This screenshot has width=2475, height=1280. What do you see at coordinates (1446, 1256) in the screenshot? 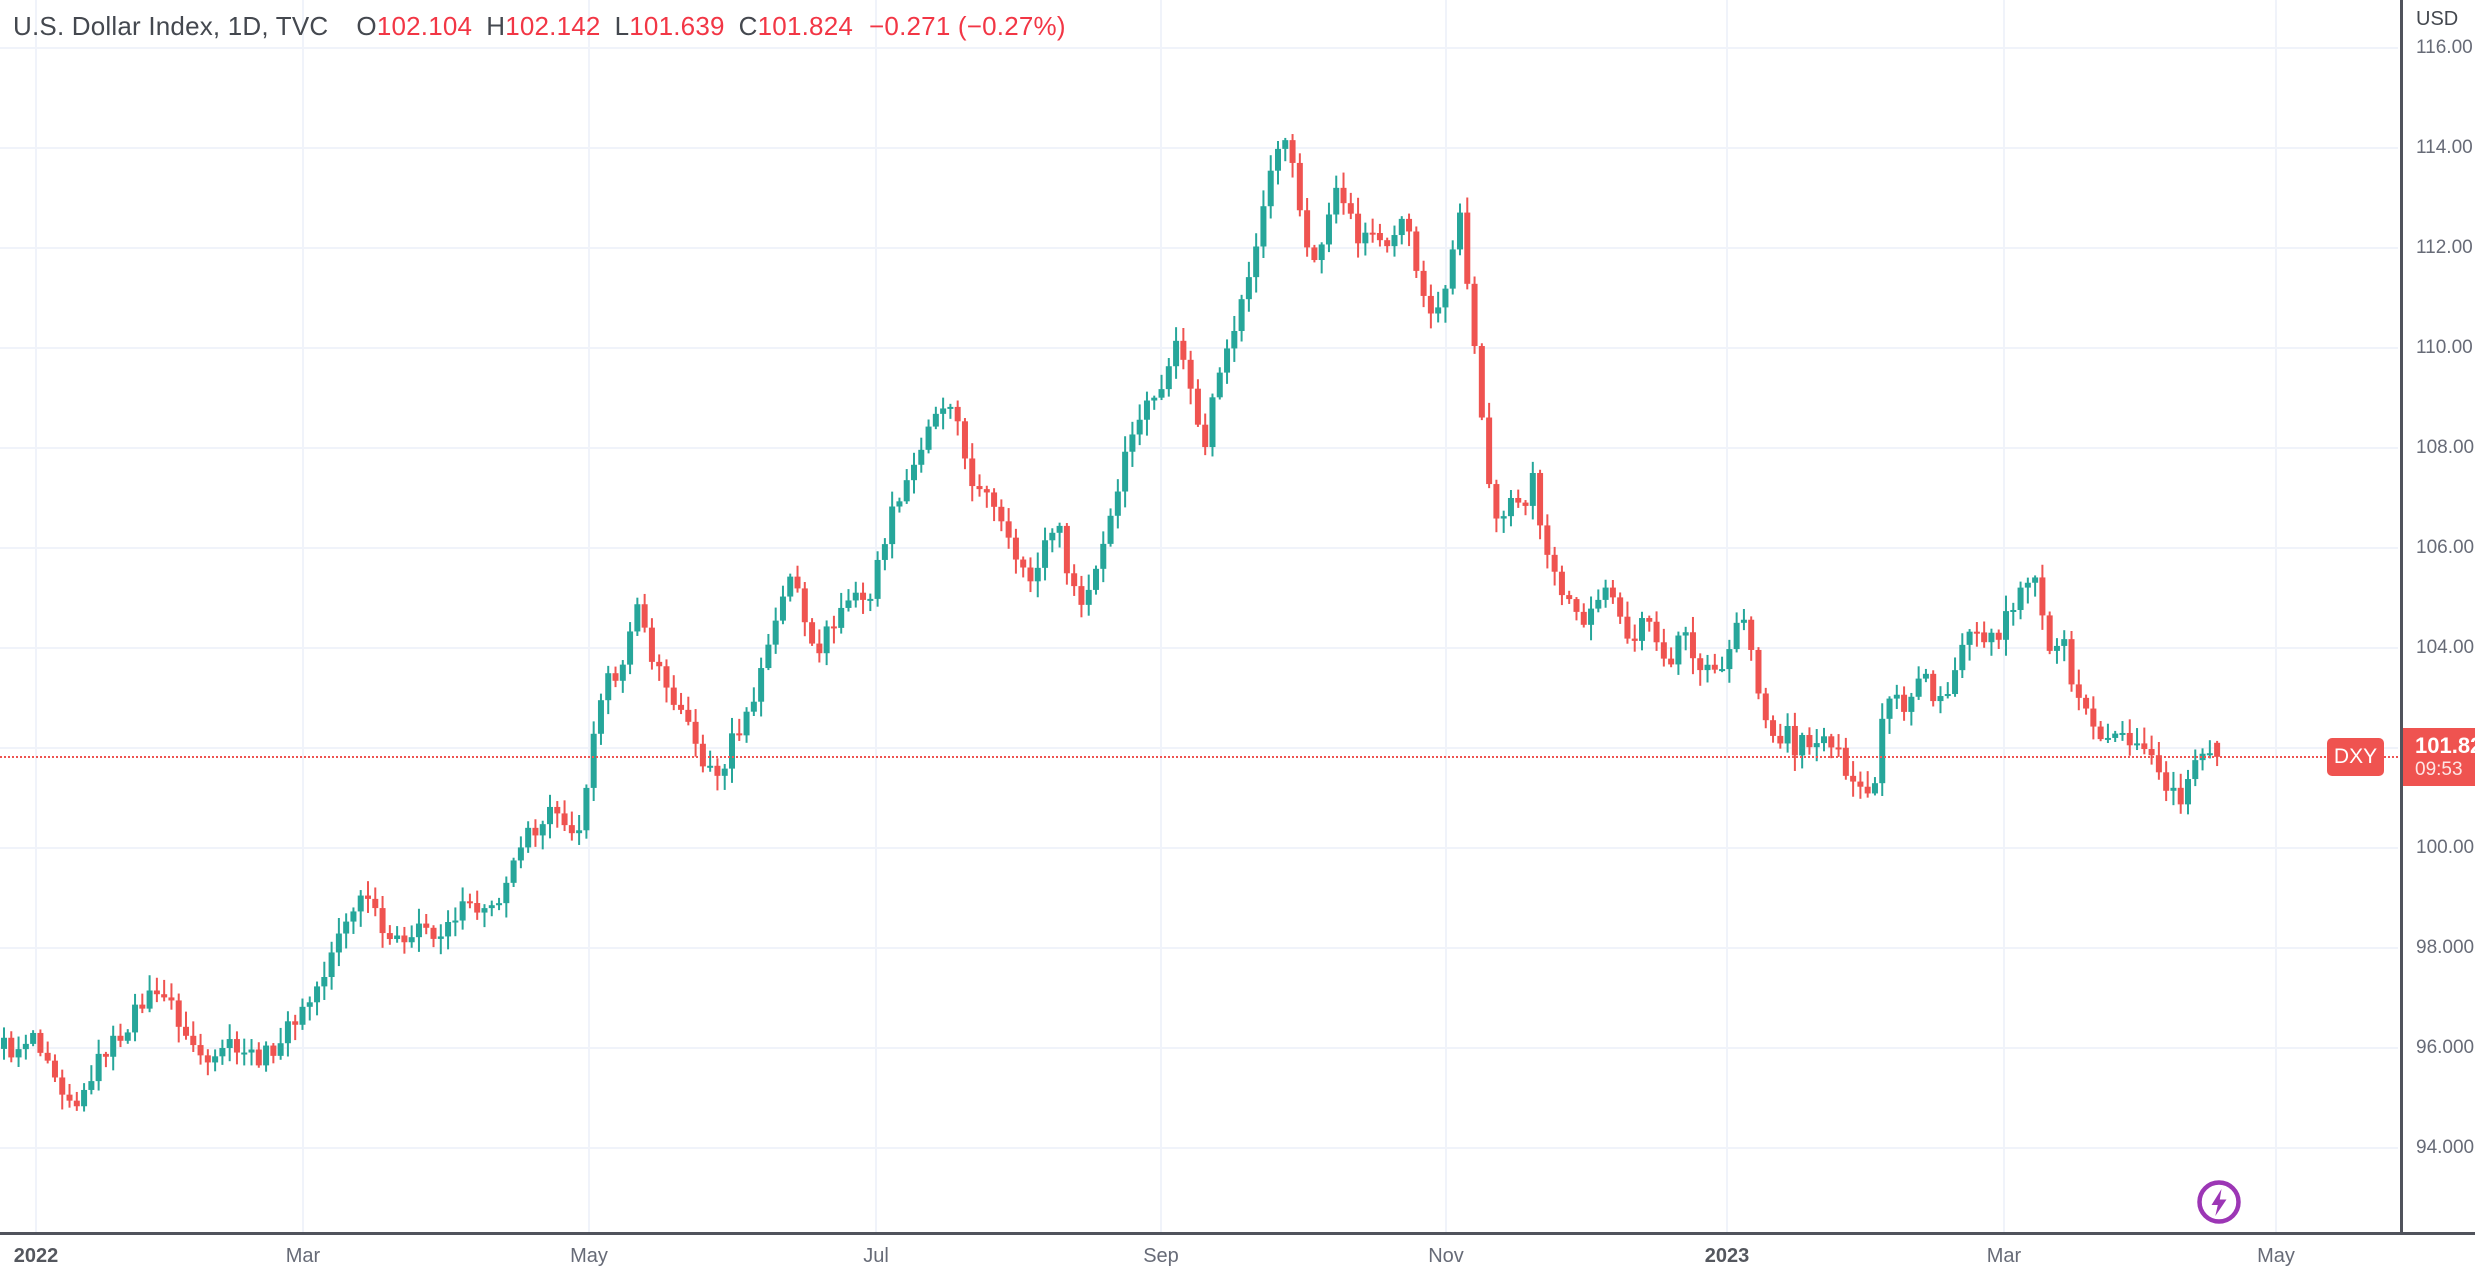
I see `time-tick-label: Nov` at bounding box center [1446, 1256].